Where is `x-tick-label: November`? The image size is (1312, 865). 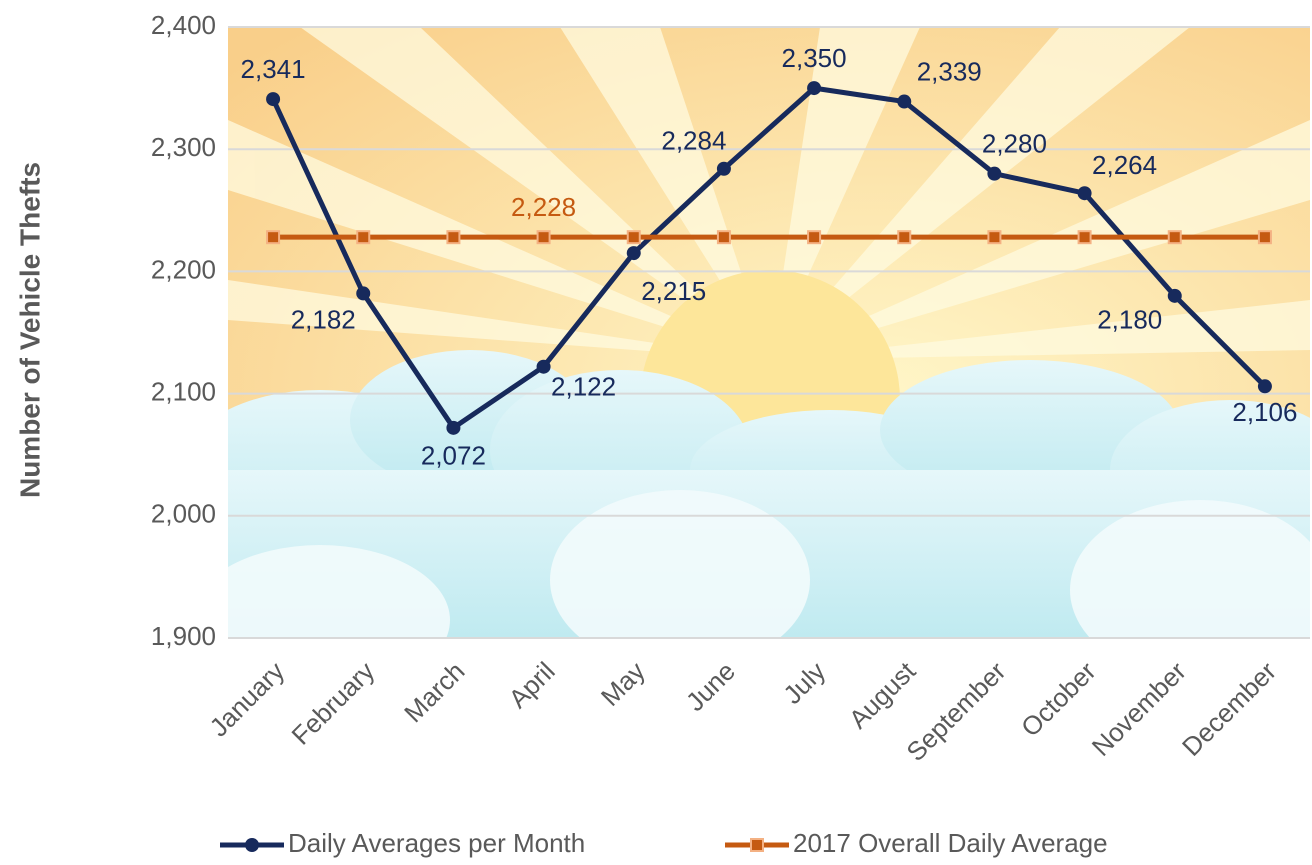
x-tick-label: November is located at coordinates (1139, 709).